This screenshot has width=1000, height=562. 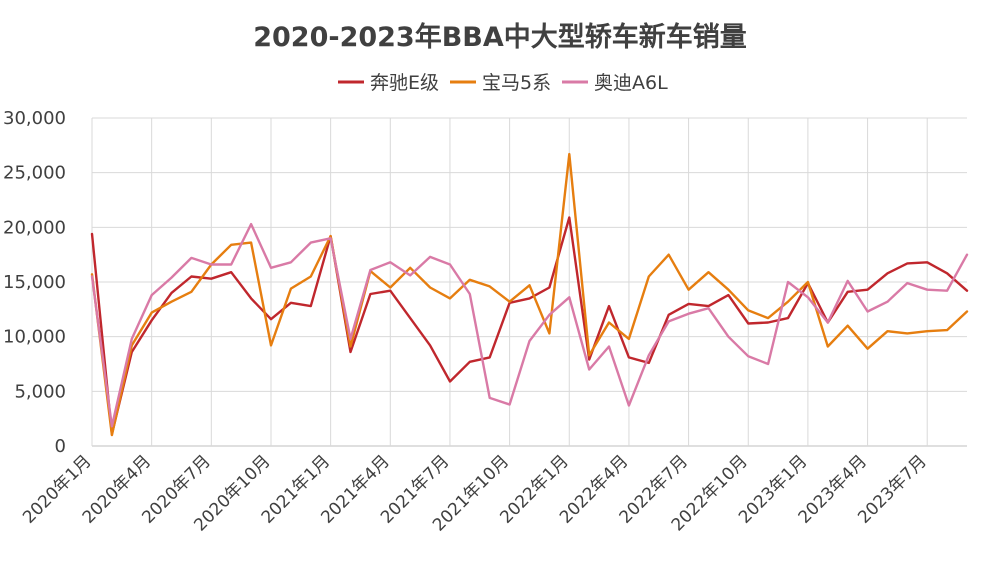 I want to click on y-tick-label: 30,000, so click(x=34, y=118).